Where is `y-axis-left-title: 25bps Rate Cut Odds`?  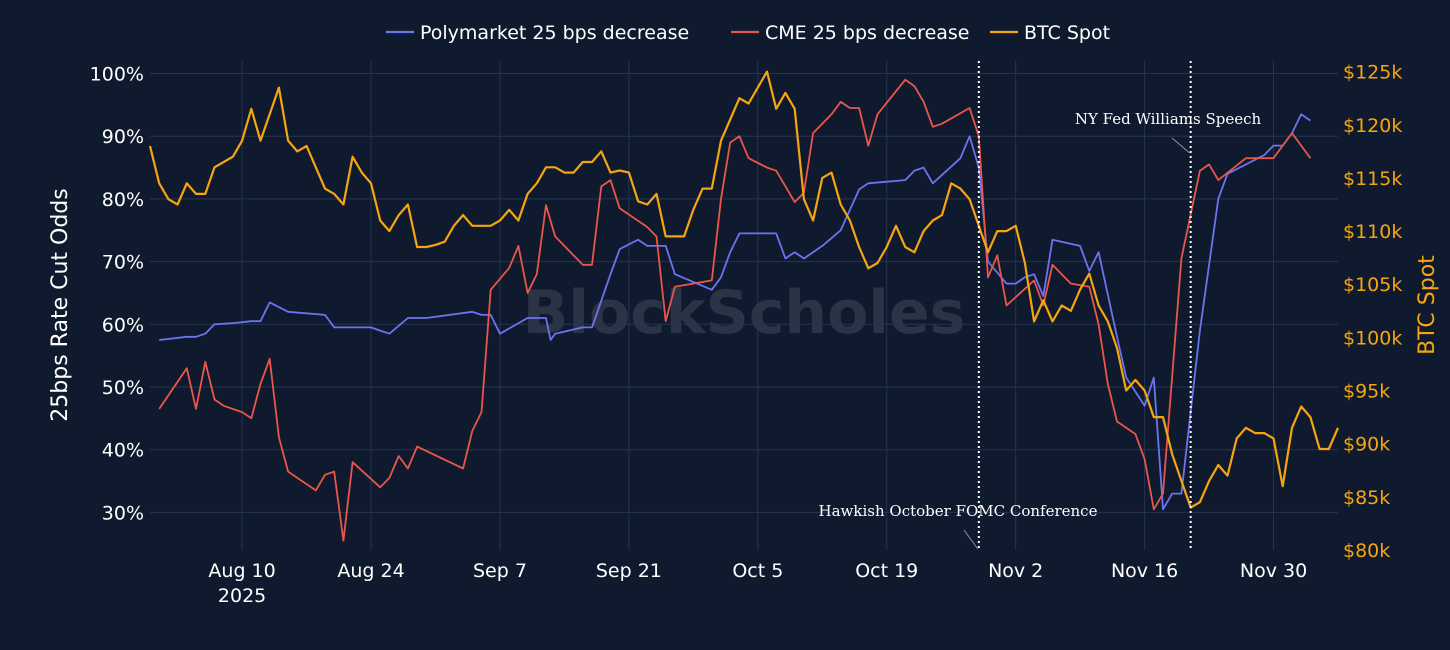
y-axis-left-title: 25bps Rate Cut Odds is located at coordinates (60, 304).